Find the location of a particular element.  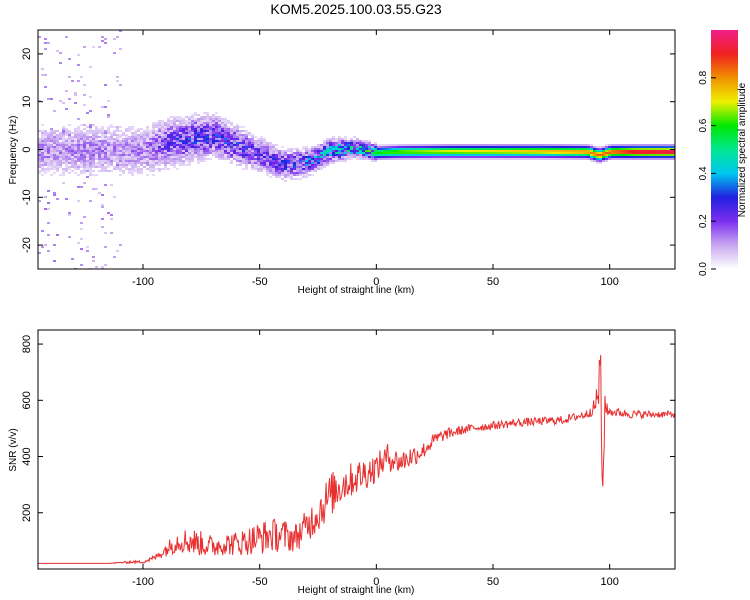

spectrogram-x-tick-label: 50 is located at coordinates (493, 282).